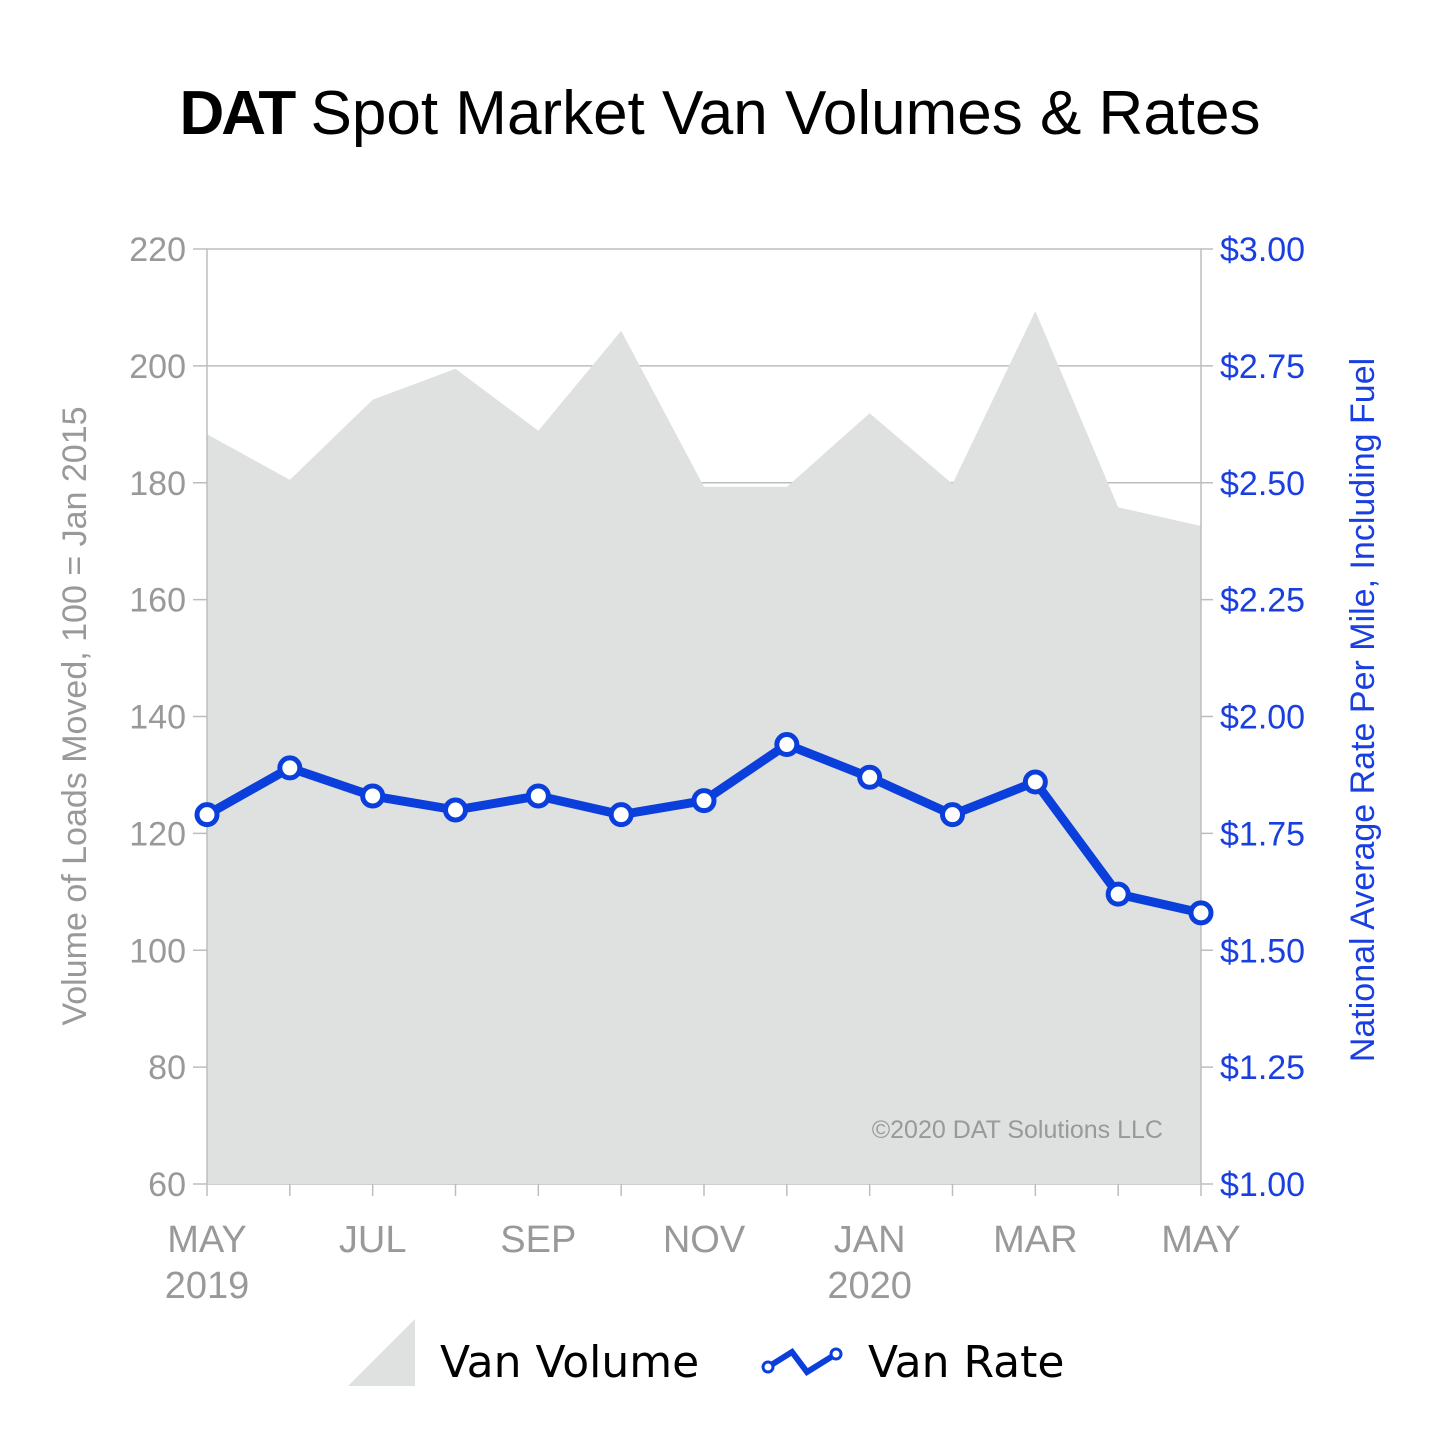 The width and height of the screenshot is (1440, 1440). Describe the element at coordinates (1262, 834) in the screenshot. I see `right-tick-label: $1.75` at that location.